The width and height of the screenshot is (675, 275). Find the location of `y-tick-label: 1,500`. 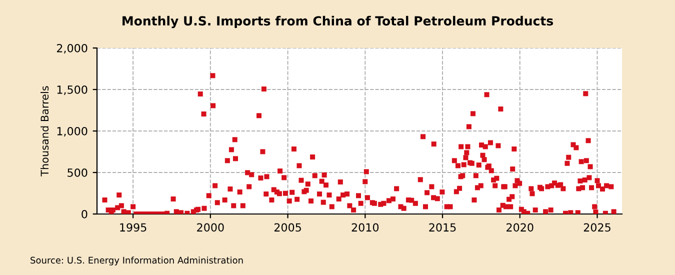

y-tick-label: 1,500 is located at coordinates (72, 90).